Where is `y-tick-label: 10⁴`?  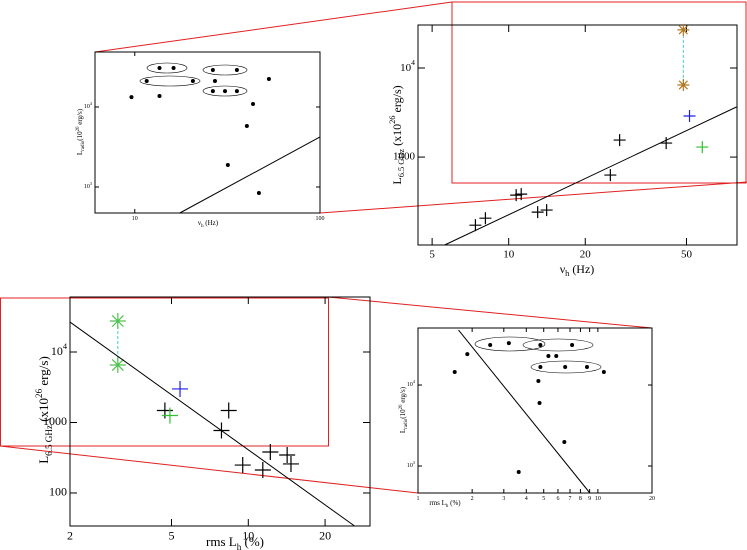 y-tick-label: 10⁴ is located at coordinates (407, 65).